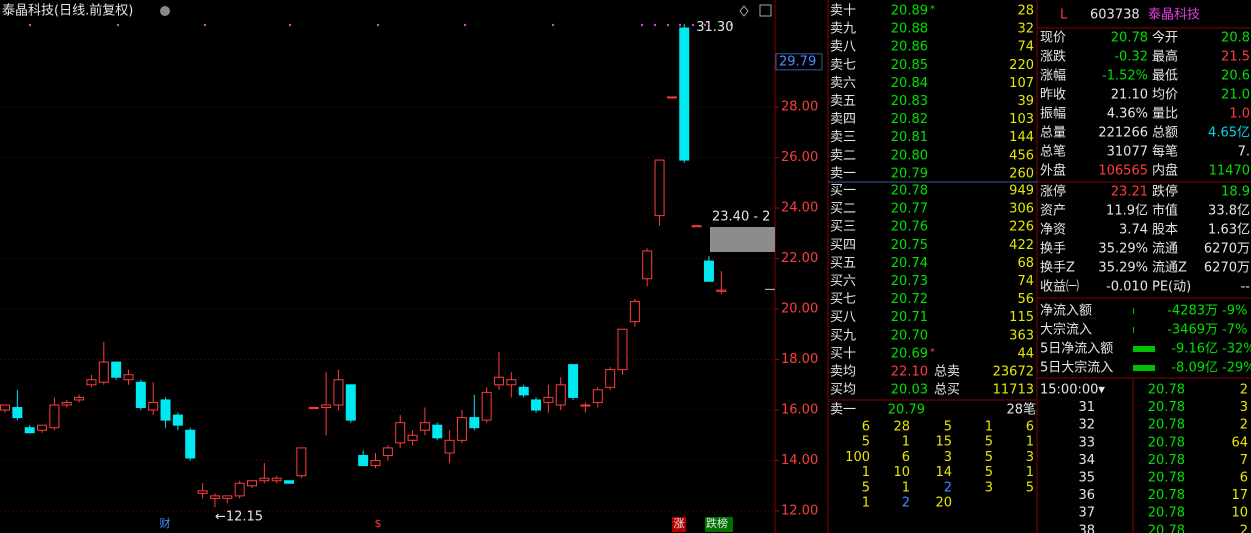  What do you see at coordinates (1227, 249) in the screenshot?
I see `quote-value: 6270万` at bounding box center [1227, 249].